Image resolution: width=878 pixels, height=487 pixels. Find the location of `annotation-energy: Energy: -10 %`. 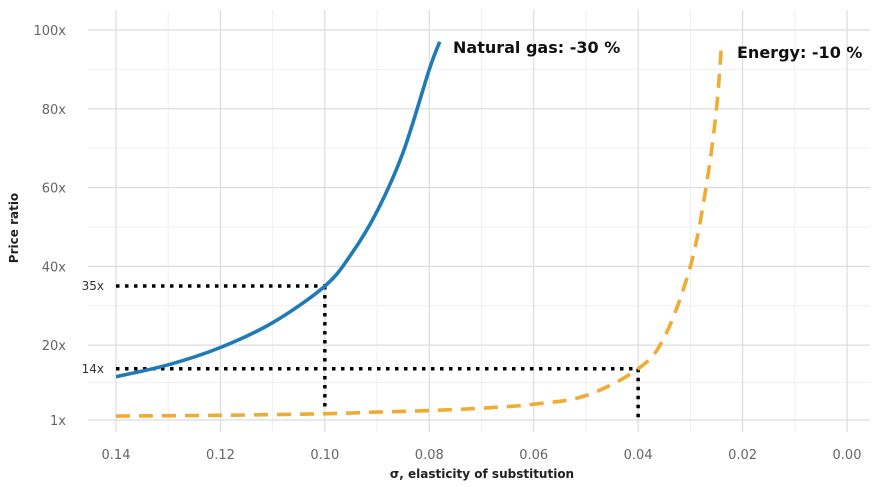

annotation-energy: Energy: -10 % is located at coordinates (799, 52).